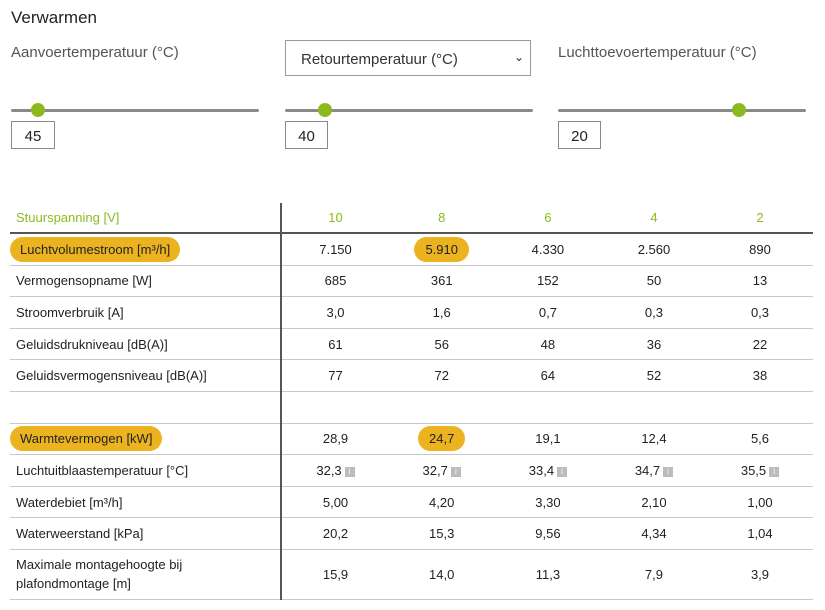  I want to click on supply-temp-slider-handle, so click(38, 110).